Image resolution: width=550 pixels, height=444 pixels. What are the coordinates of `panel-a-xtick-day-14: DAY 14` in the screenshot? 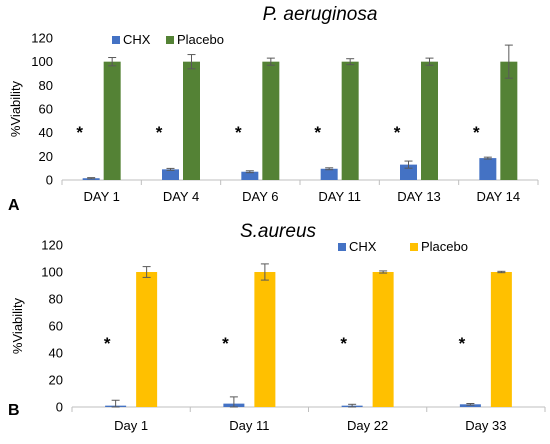 It's located at (499, 196).